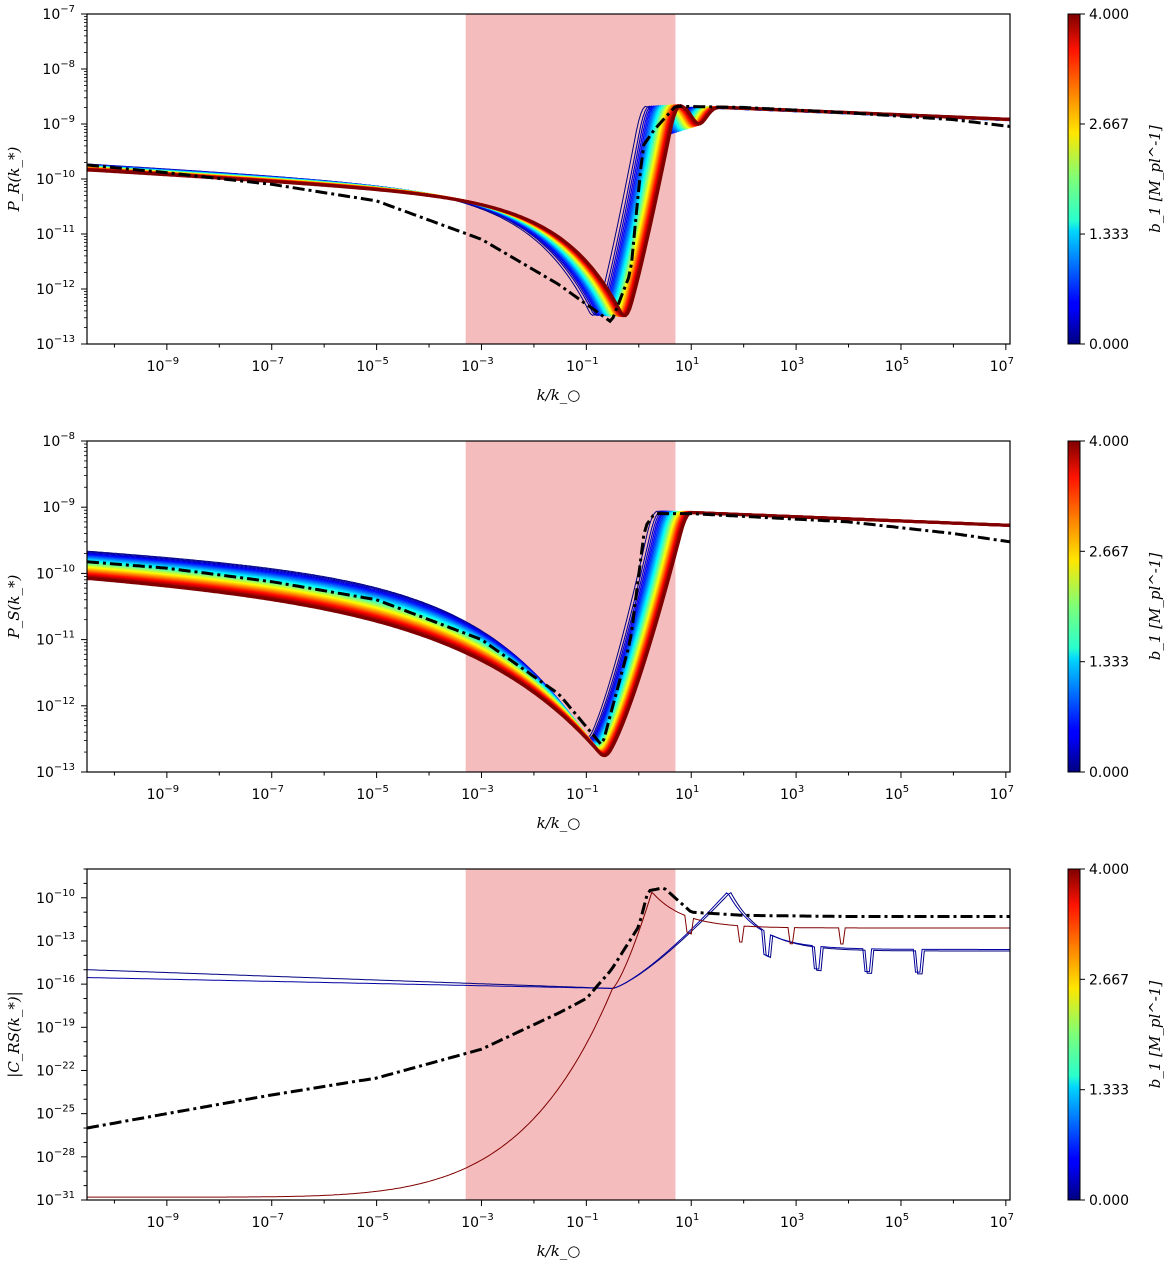  Describe the element at coordinates (55, 1156) in the screenshot. I see `y-tick-label: 10⁻²⁸` at that location.